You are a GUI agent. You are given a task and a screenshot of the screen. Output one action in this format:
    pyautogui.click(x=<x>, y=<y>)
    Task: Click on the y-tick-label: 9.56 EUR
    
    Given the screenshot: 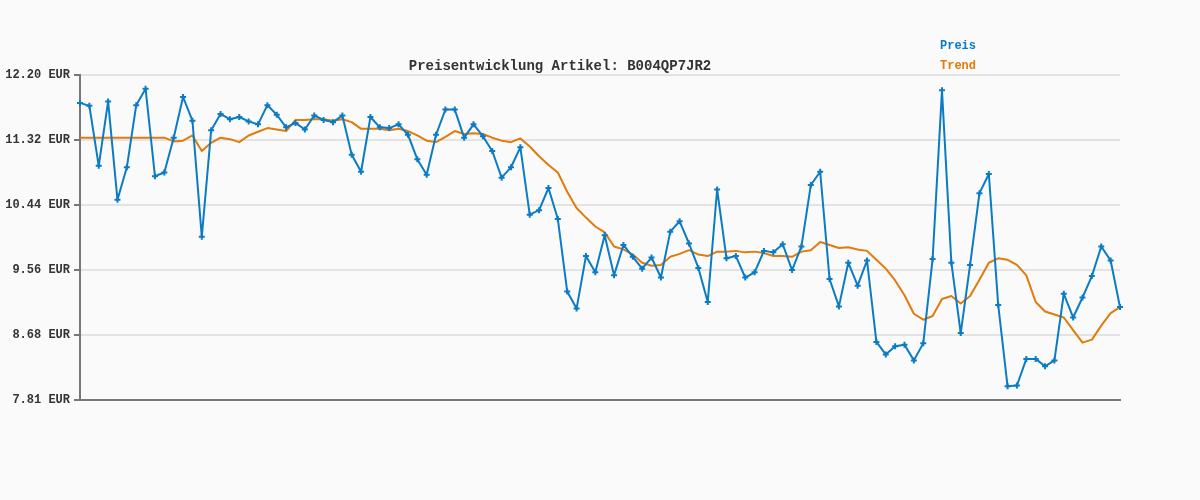 What is the action you would take?
    pyautogui.click(x=41, y=270)
    